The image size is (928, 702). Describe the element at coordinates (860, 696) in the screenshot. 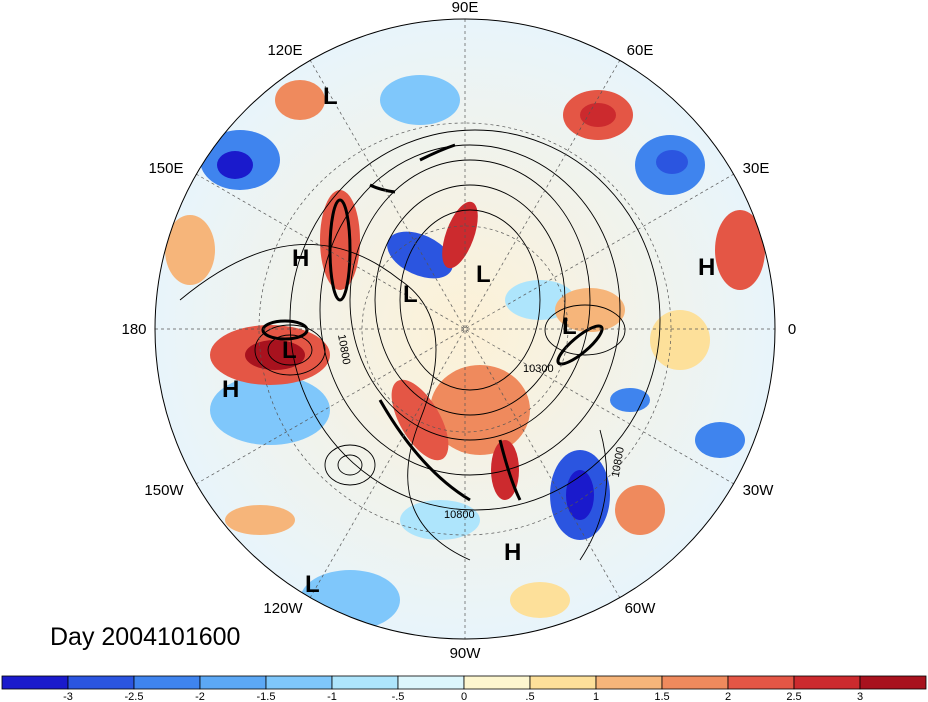

I see `colorbar-tick-label: 3` at that location.